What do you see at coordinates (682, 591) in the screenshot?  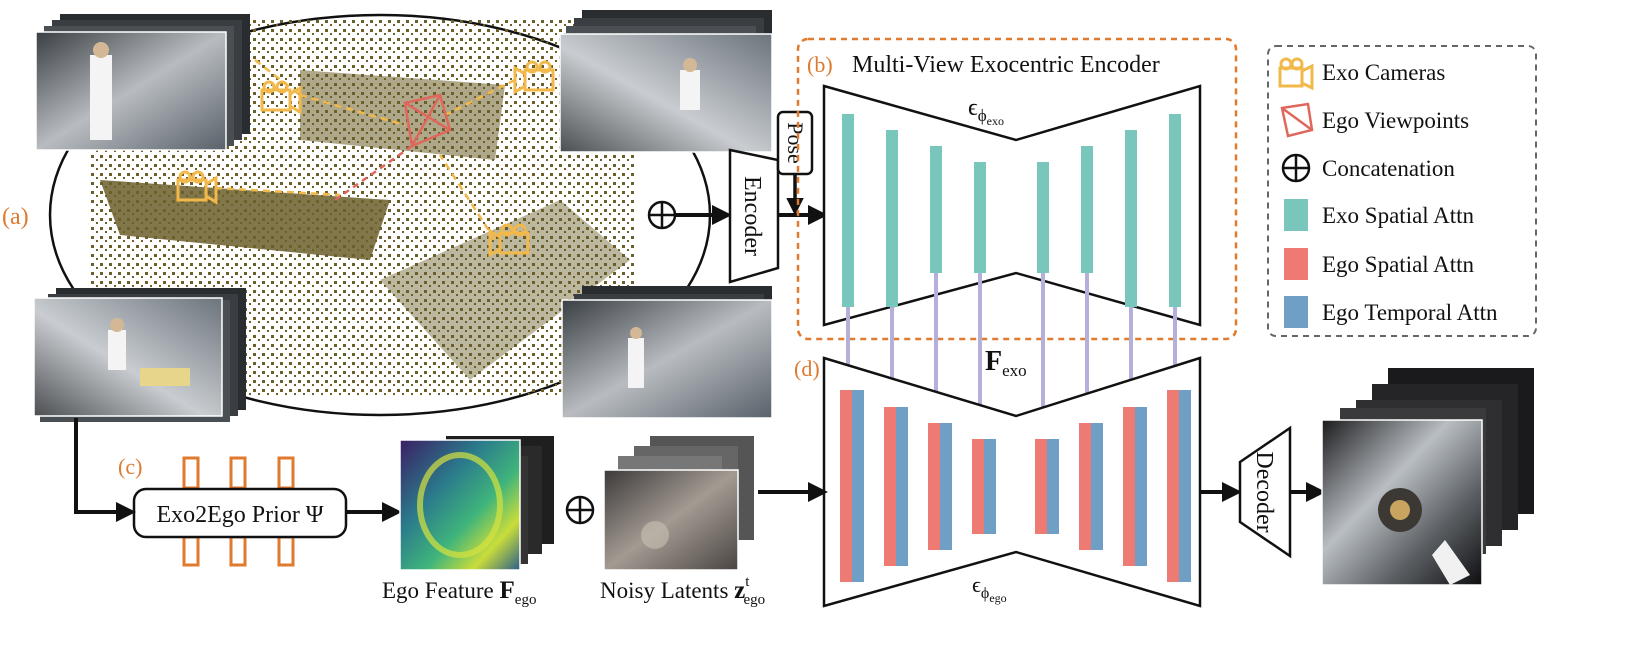 I see `noisy-latents-label: Noisy Latents zt ego` at bounding box center [682, 591].